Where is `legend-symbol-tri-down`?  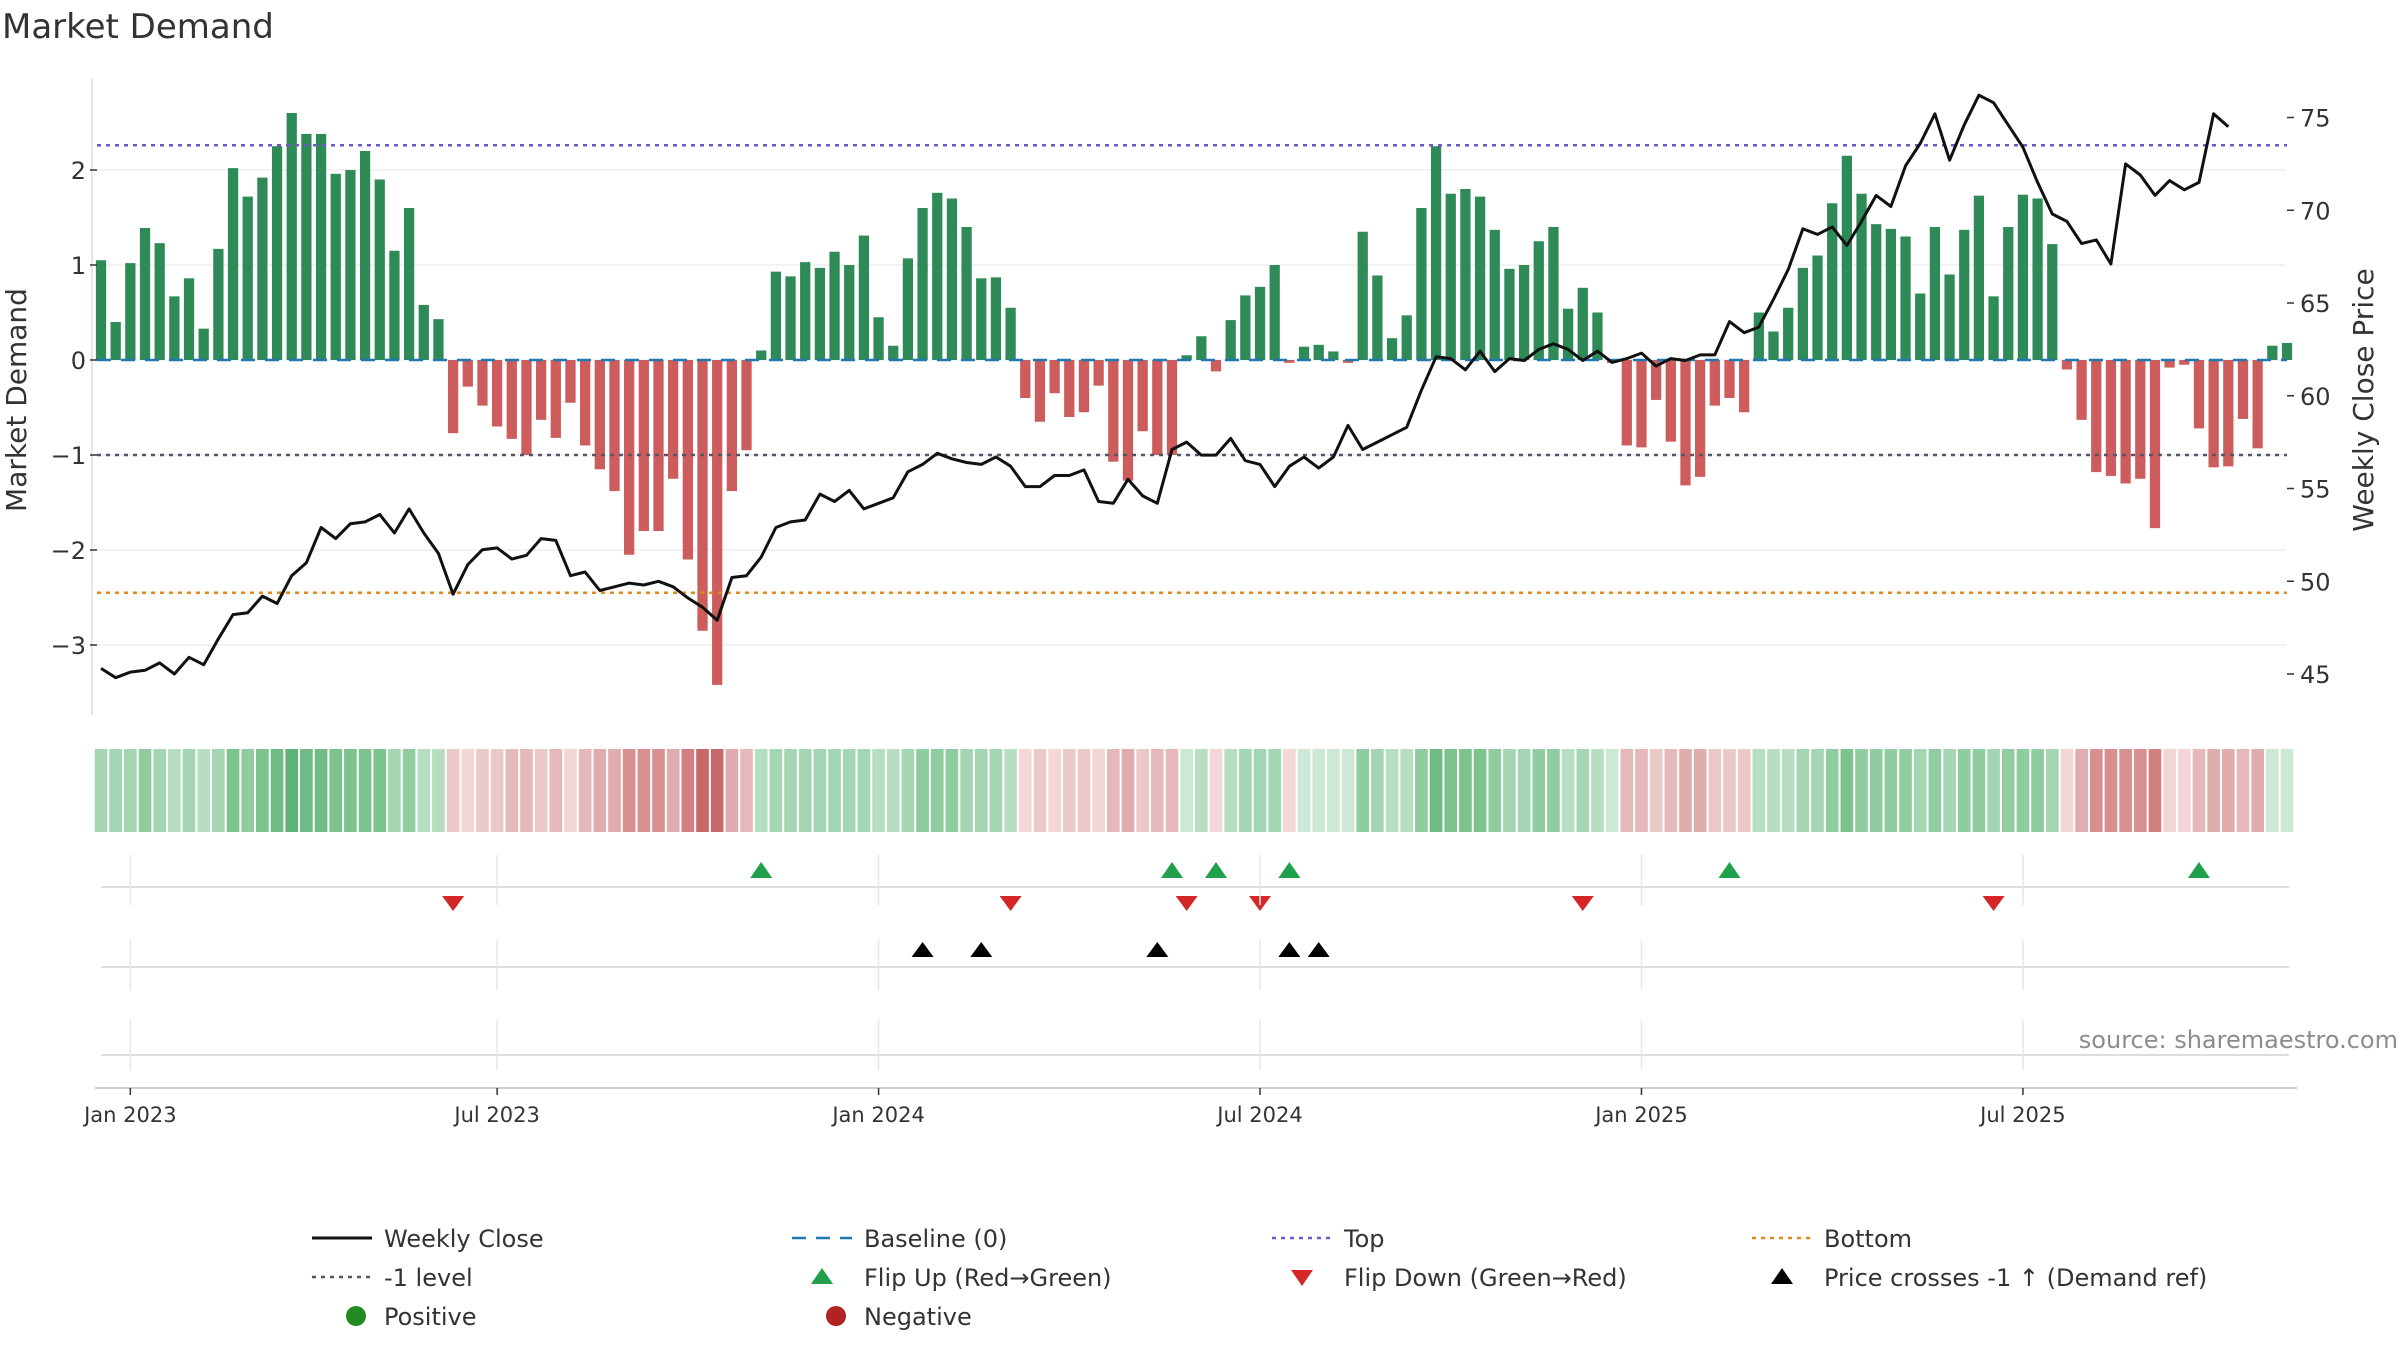 legend-symbol-tri-down is located at coordinates (1302, 1278).